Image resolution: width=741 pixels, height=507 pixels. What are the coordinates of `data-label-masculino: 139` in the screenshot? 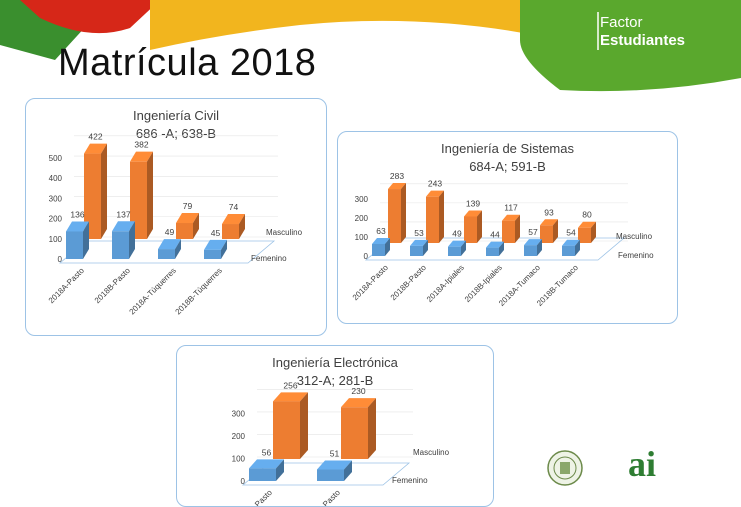 It's located at (473, 203).